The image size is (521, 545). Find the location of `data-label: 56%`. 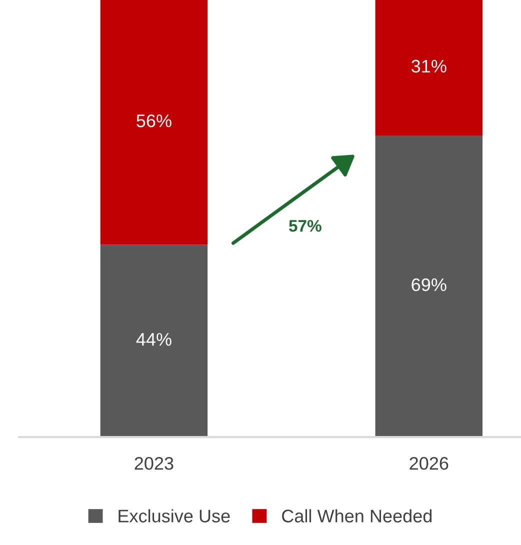

data-label: 56% is located at coordinates (154, 121).